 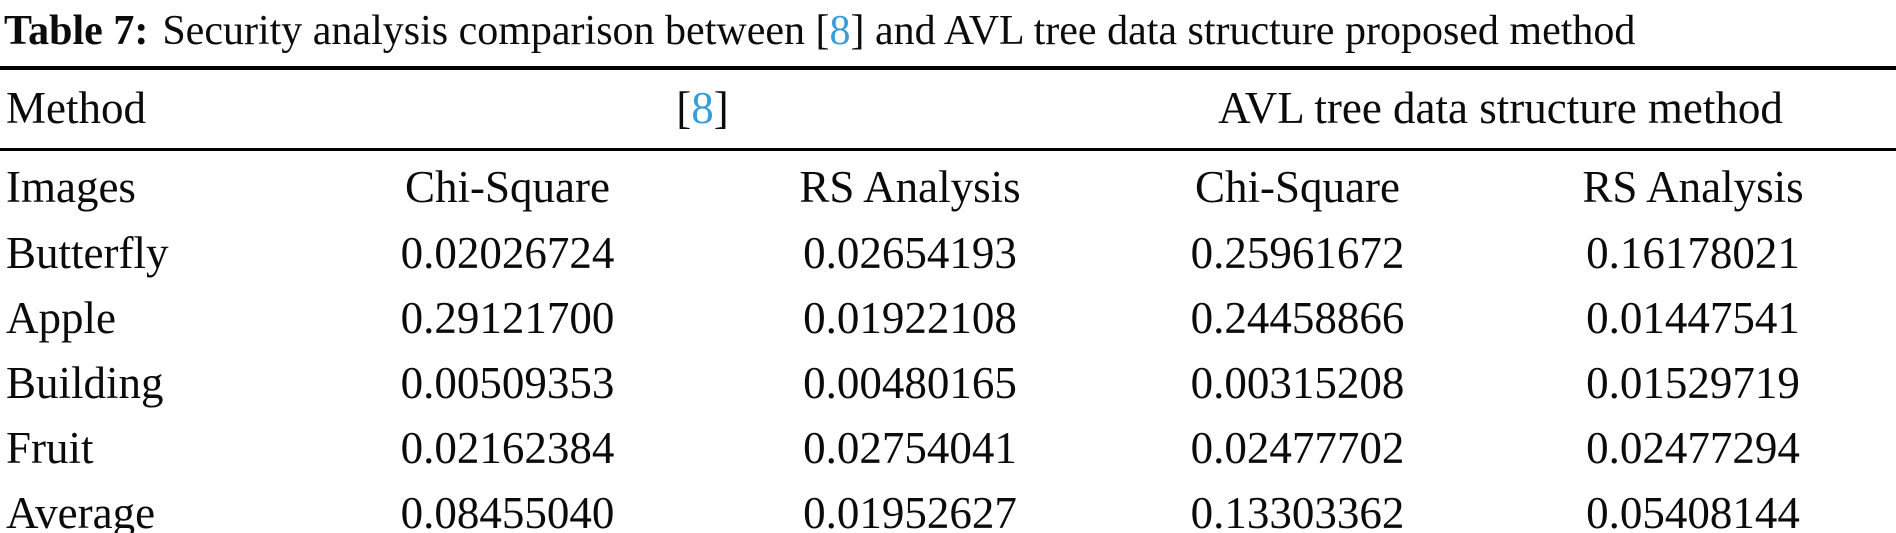 I want to click on cell-value: 0.24458866, so click(x=1297, y=318).